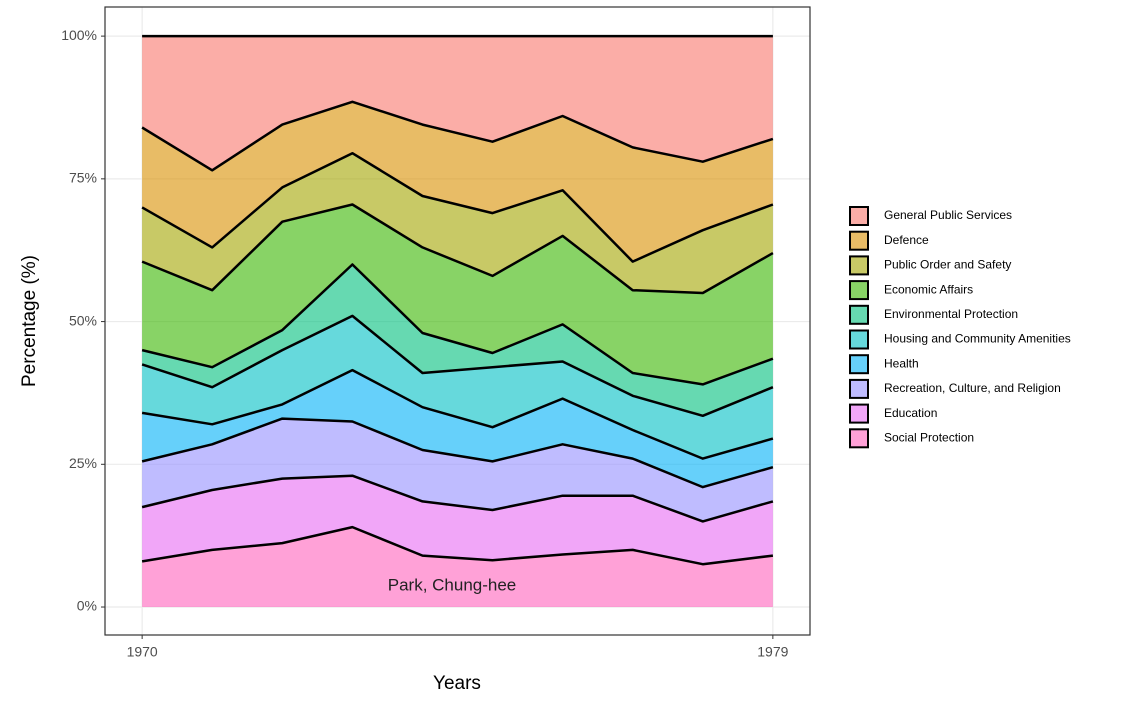 The width and height of the screenshot is (1133, 703). Describe the element at coordinates (457, 683) in the screenshot. I see `x-axis-label: Years` at that location.